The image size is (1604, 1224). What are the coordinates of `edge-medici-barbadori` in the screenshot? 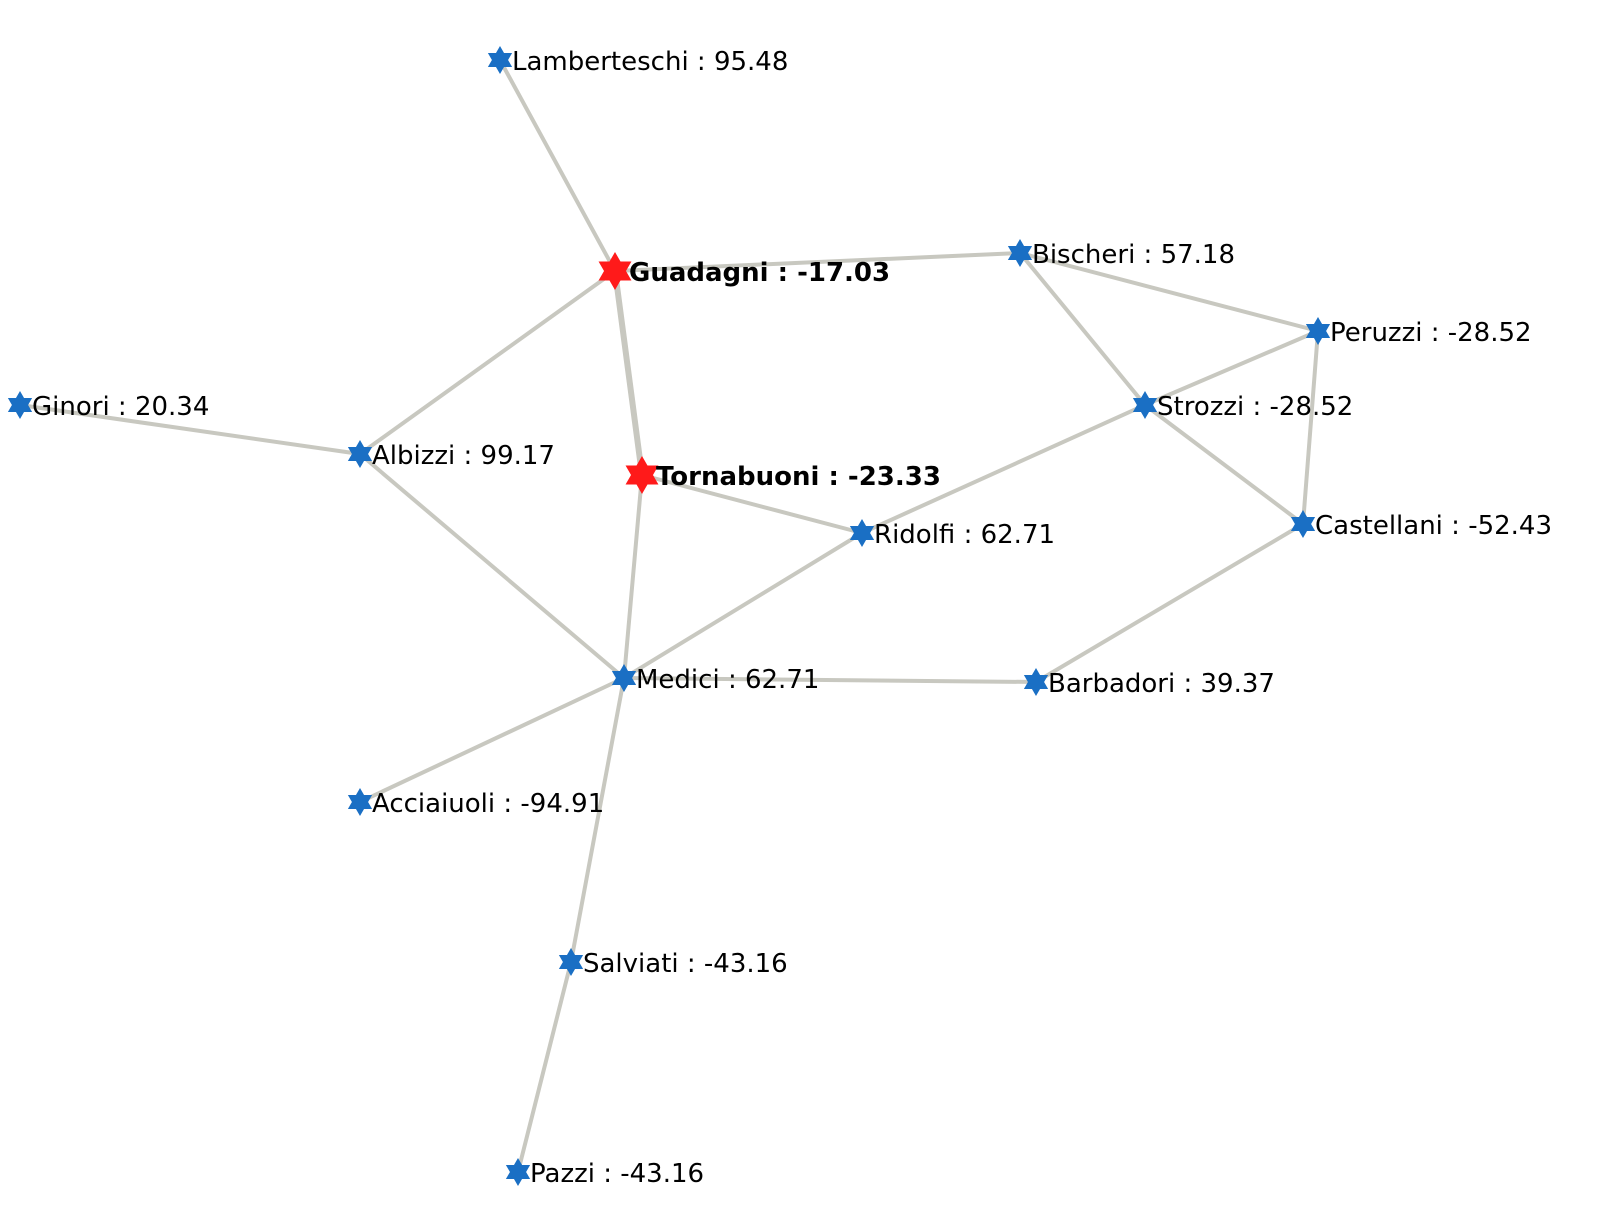 It's located at (830, 680).